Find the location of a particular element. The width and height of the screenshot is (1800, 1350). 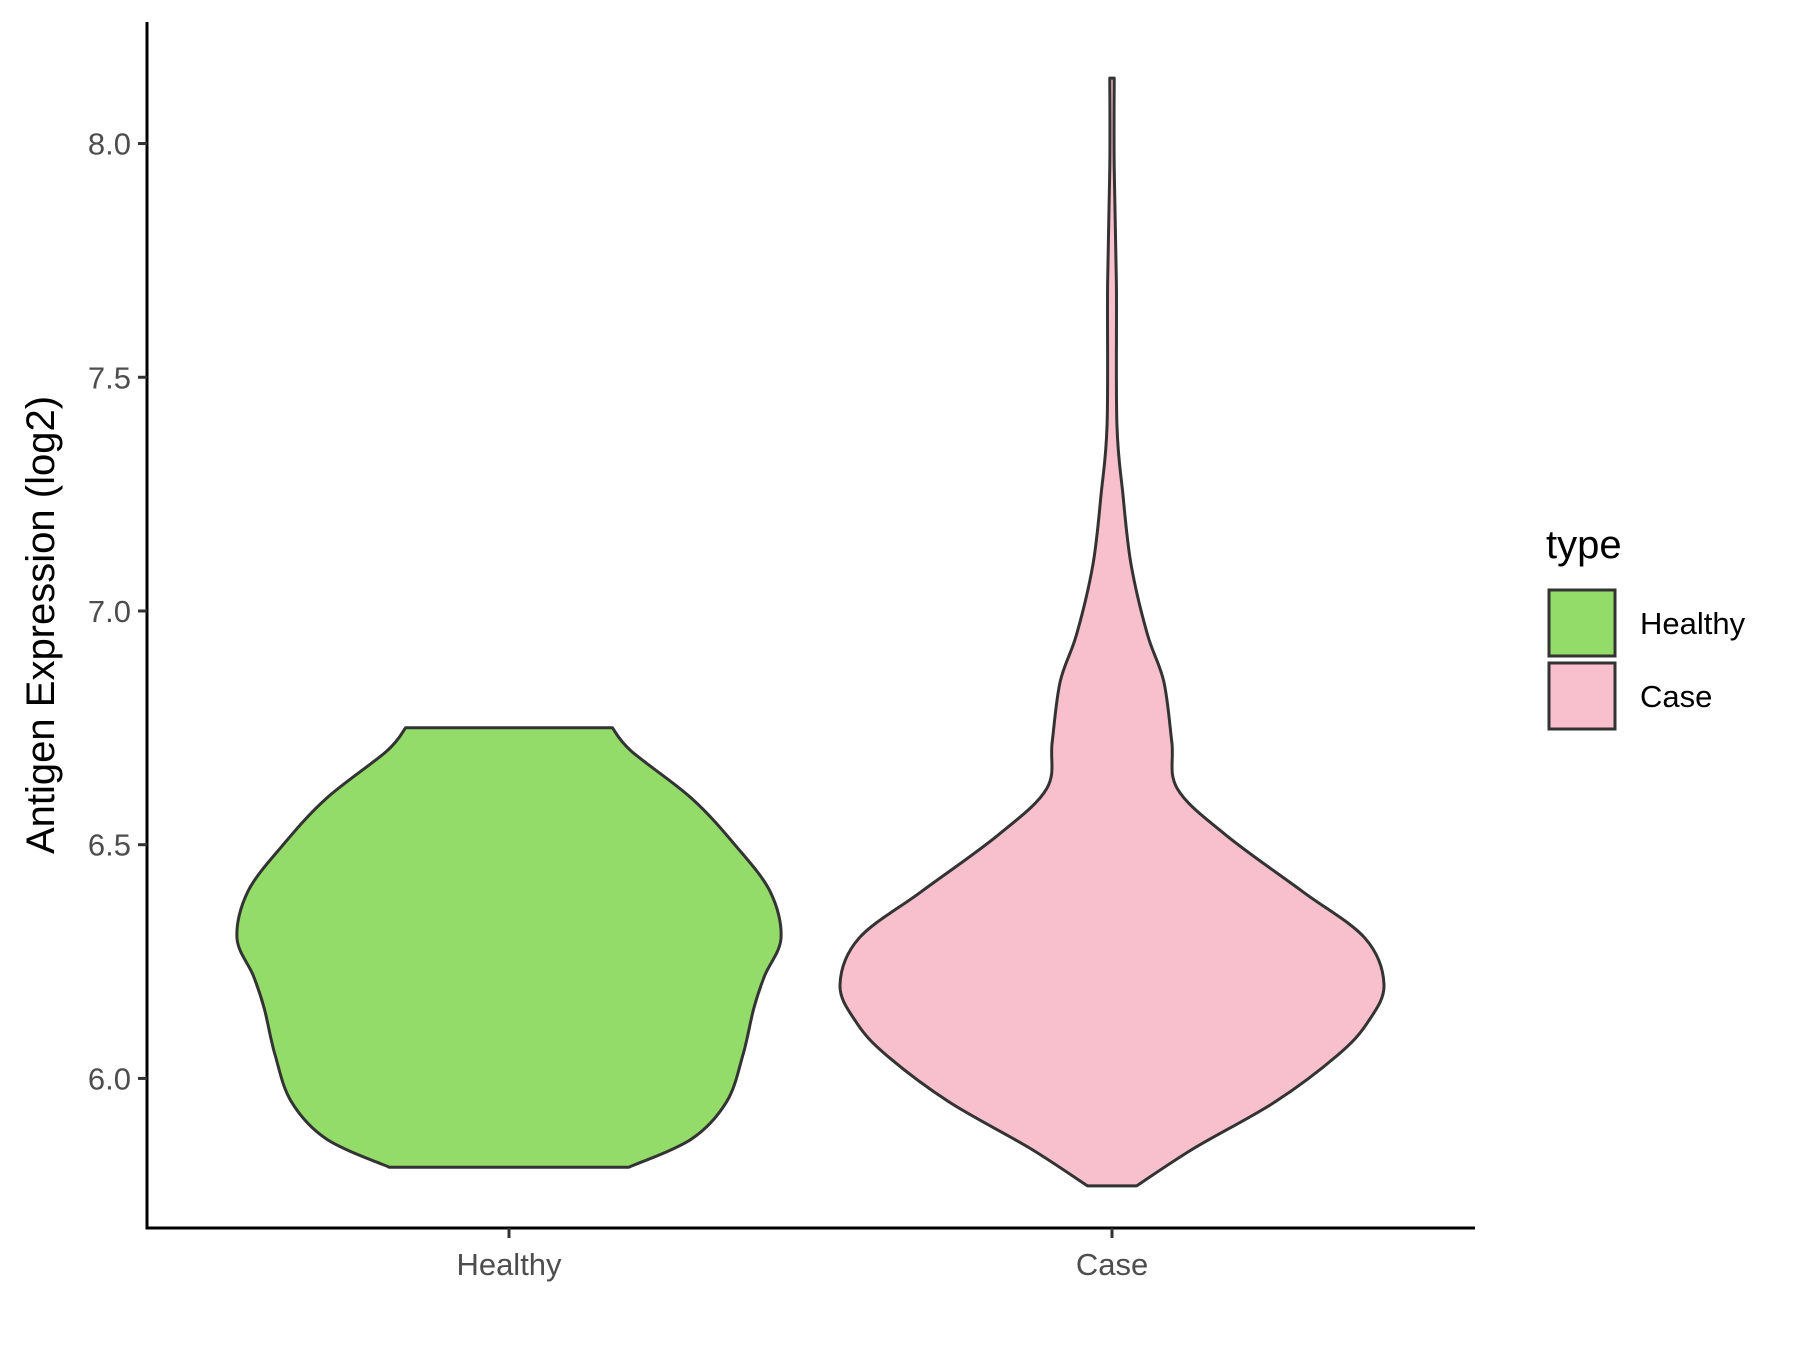

legend: type Healthy Case is located at coordinates (1646, 627).